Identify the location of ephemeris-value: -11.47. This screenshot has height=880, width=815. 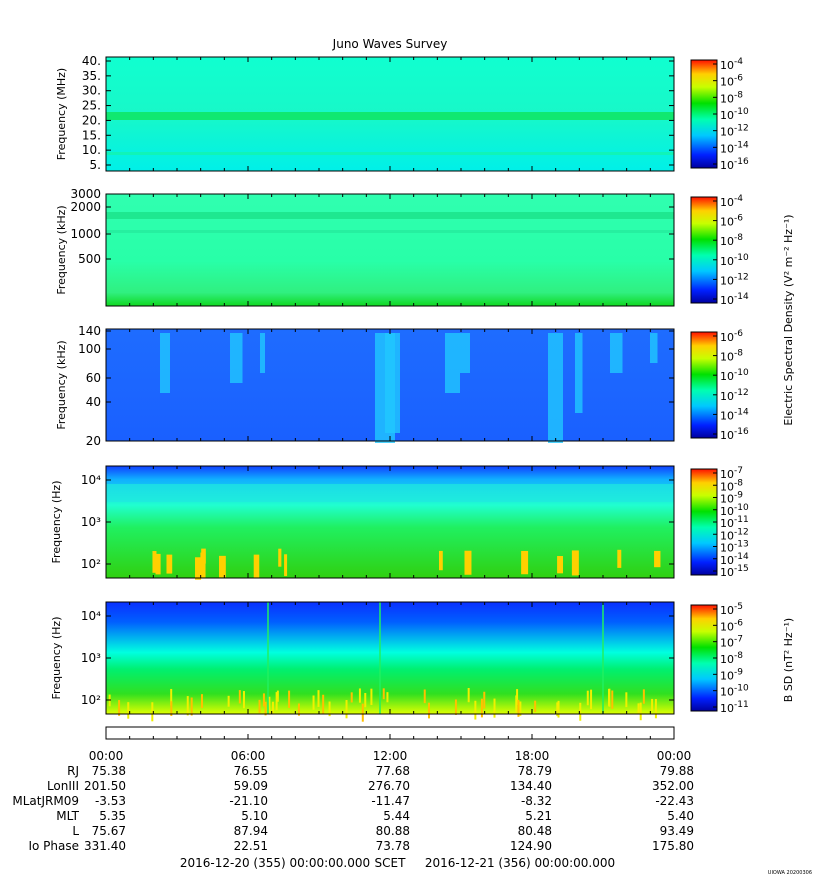
(390, 801).